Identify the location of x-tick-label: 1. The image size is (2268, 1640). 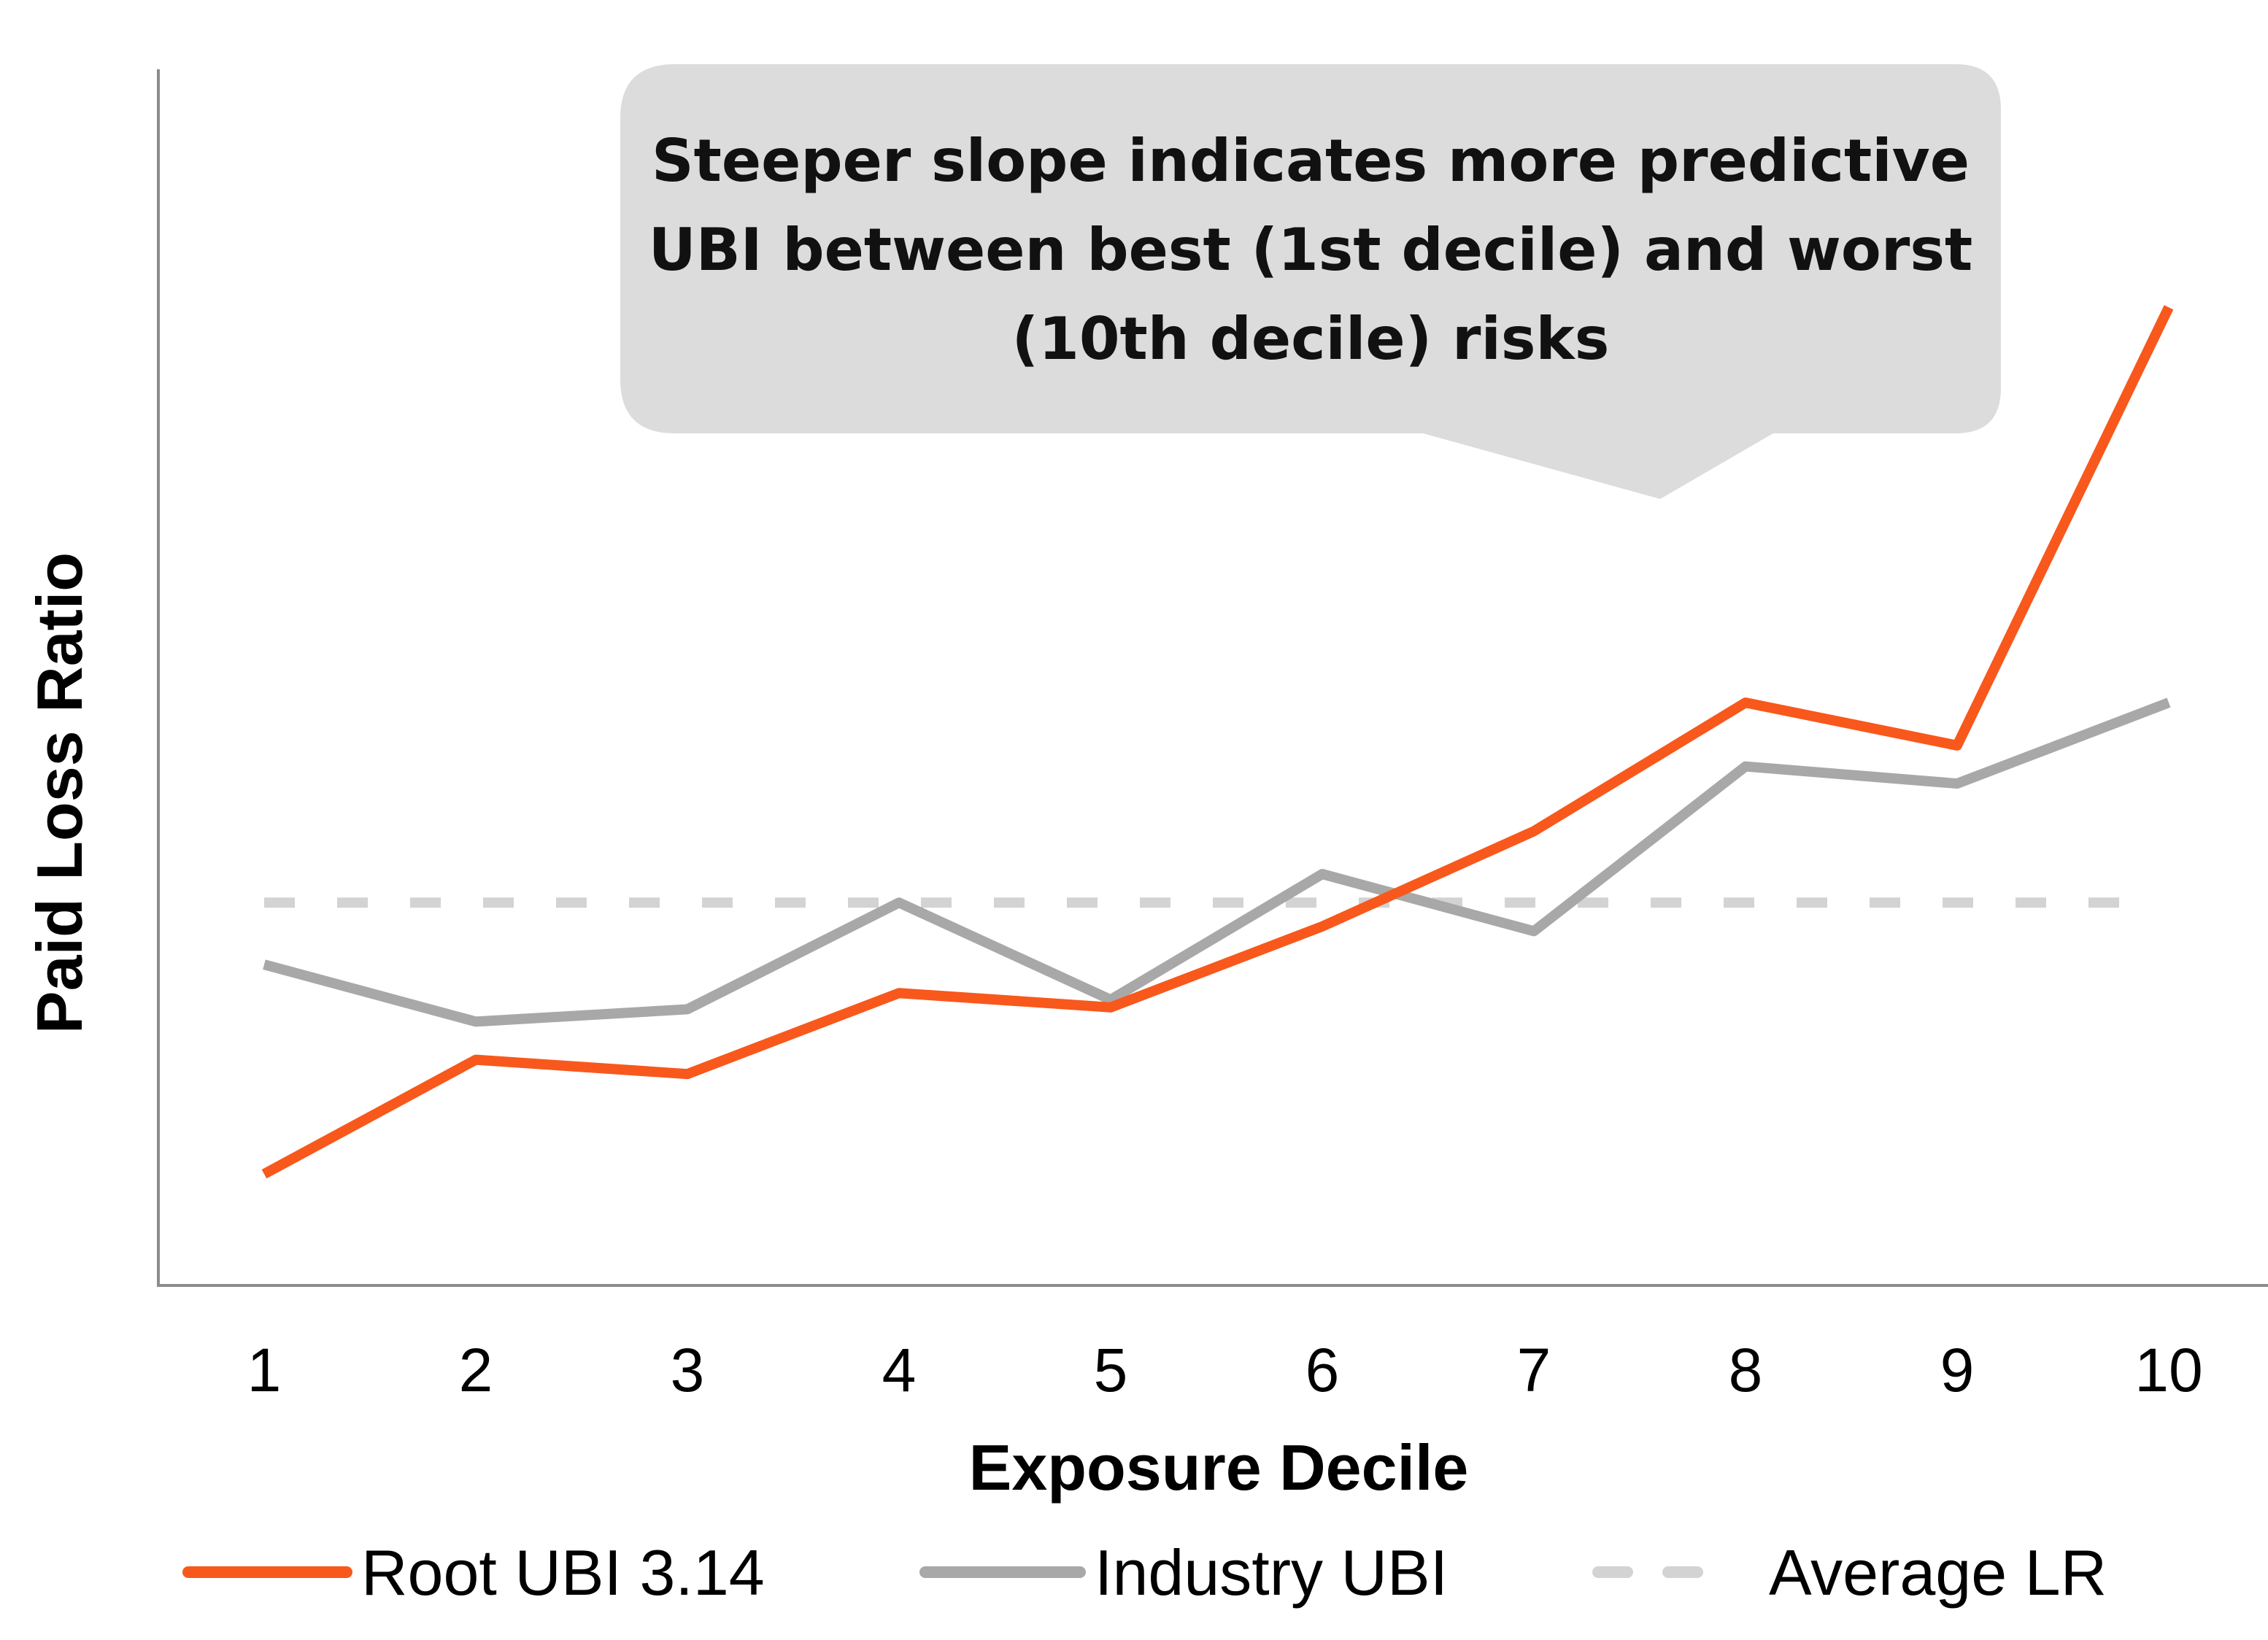
(264, 1370).